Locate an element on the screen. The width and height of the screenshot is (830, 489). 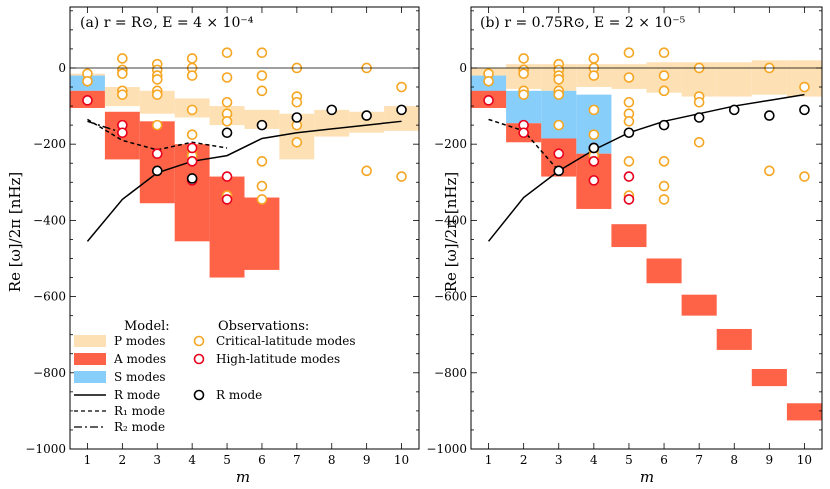
legend-a-label: A modes is located at coordinates (139, 359).